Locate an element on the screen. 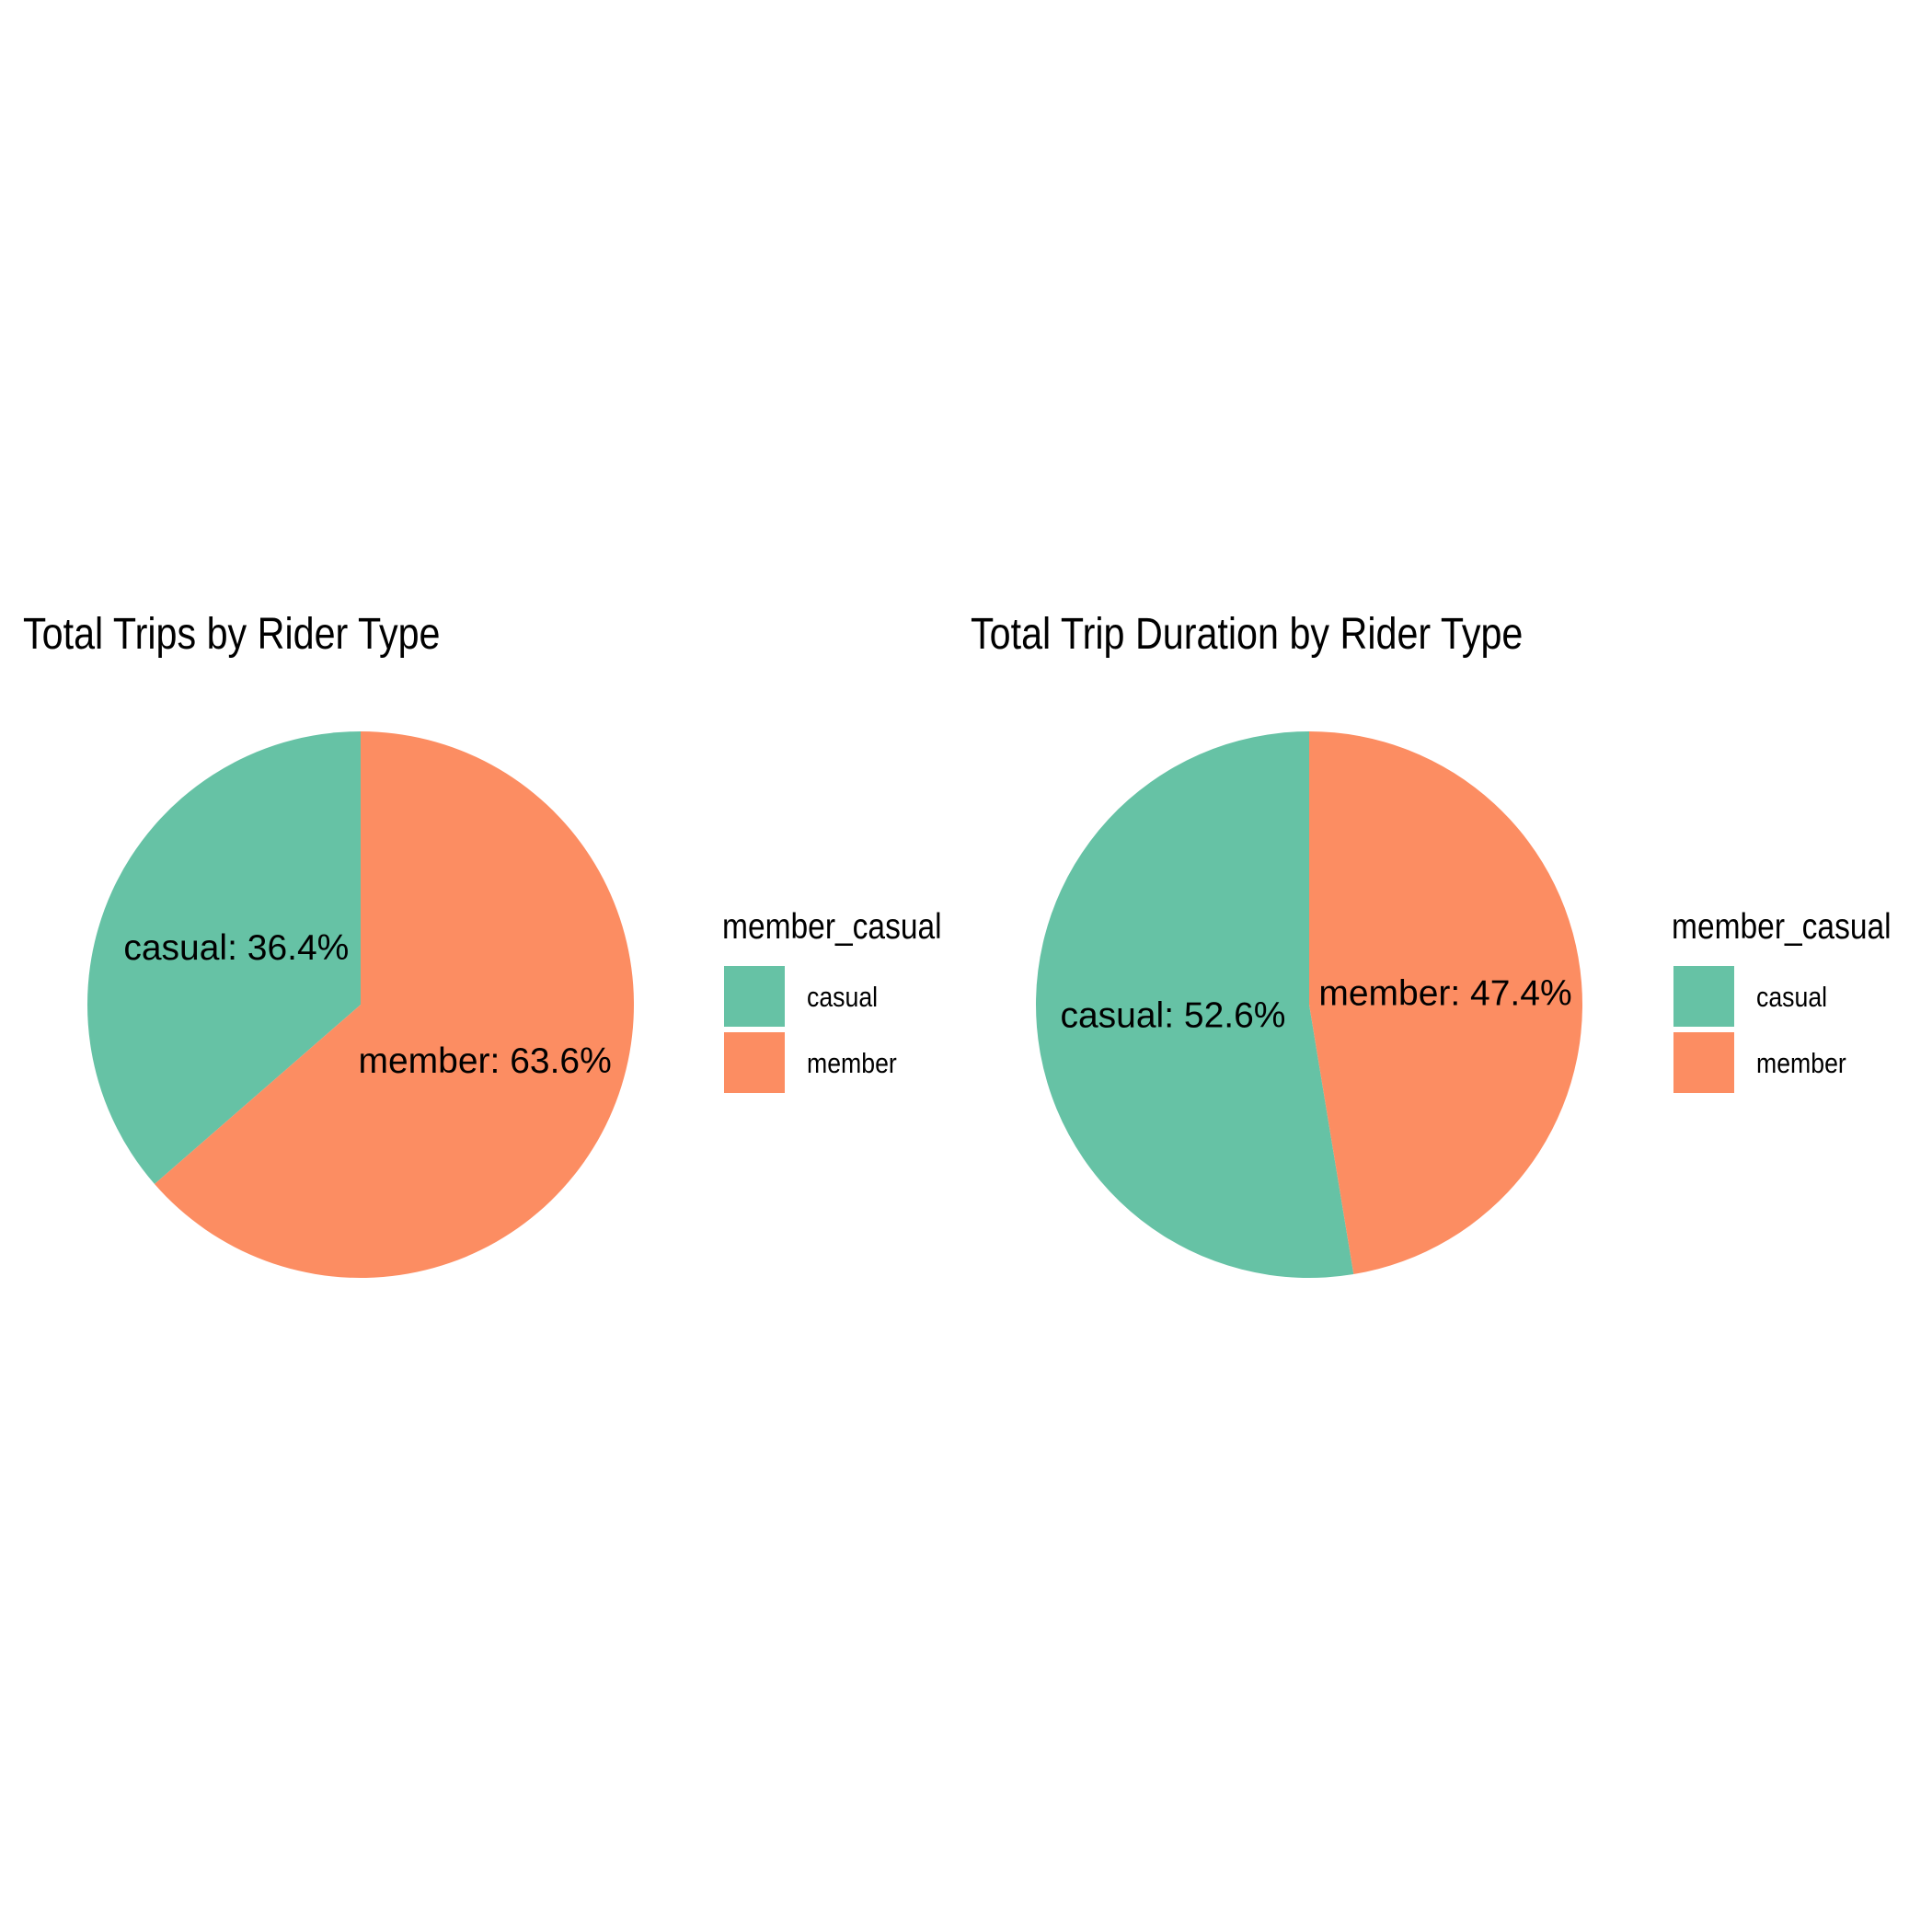  slice-label-member: member: 47.4% is located at coordinates (1444, 993).